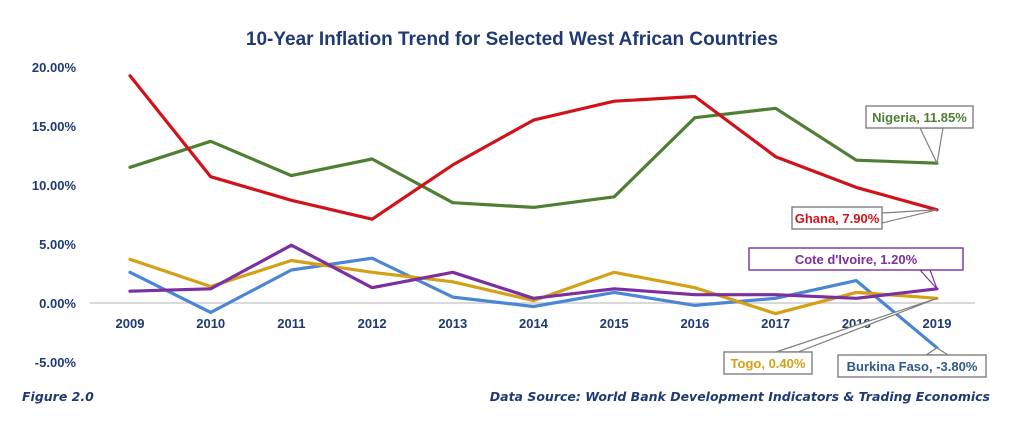 The height and width of the screenshot is (422, 1024). I want to click on callout-burkina-faso: Burkina Faso, -3.80%, so click(912, 362).